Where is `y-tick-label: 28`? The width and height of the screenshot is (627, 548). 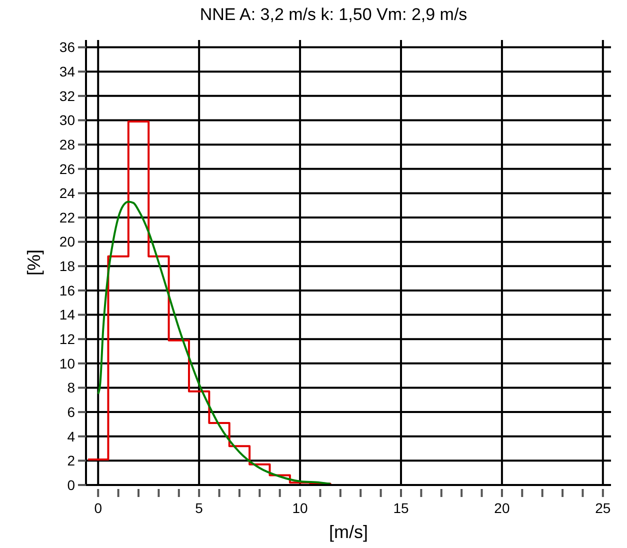
y-tick-label: 28 is located at coordinates (67, 144).